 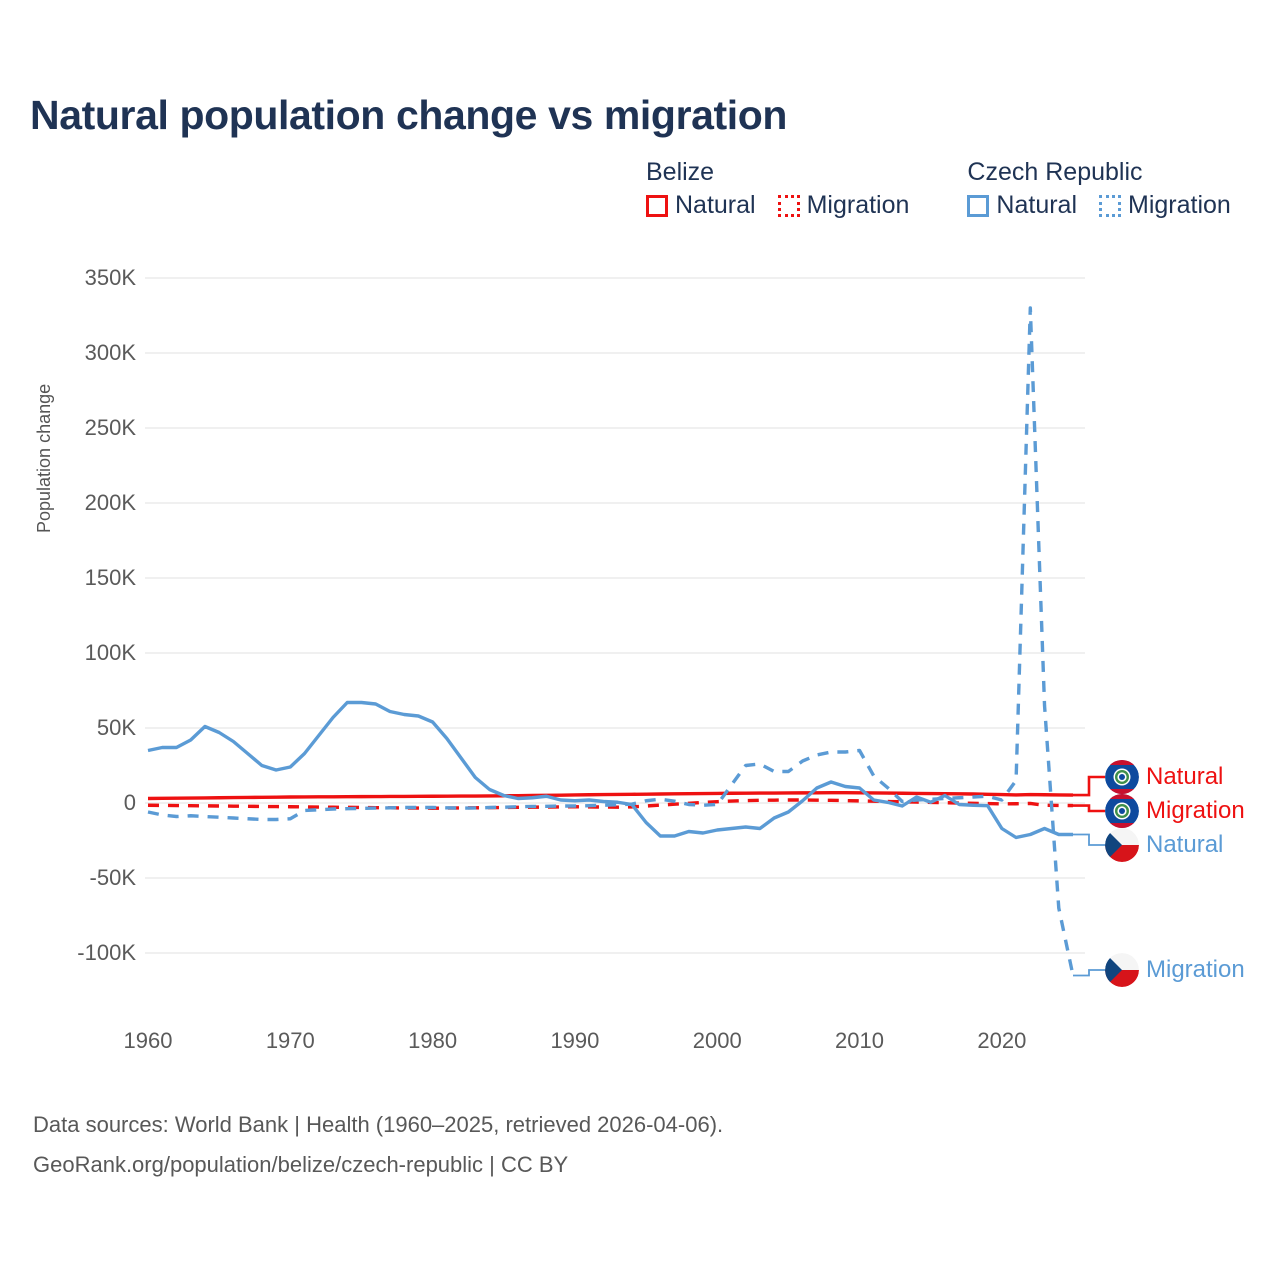 What do you see at coordinates (148, 1040) in the screenshot?
I see `x-axis-tick-label: 1960` at bounding box center [148, 1040].